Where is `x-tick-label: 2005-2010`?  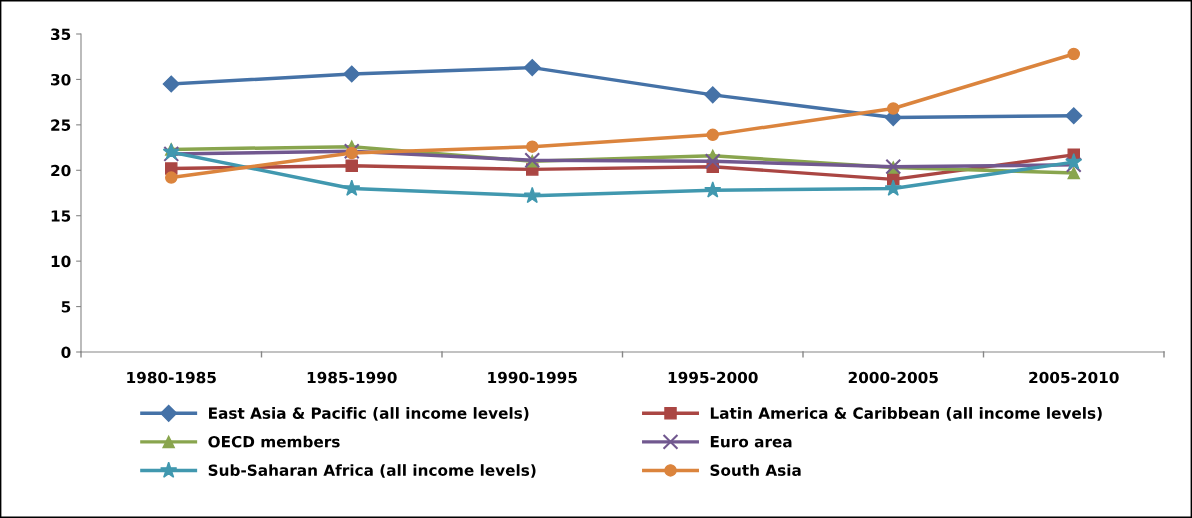
x-tick-label: 2005-2010 is located at coordinates (1074, 377).